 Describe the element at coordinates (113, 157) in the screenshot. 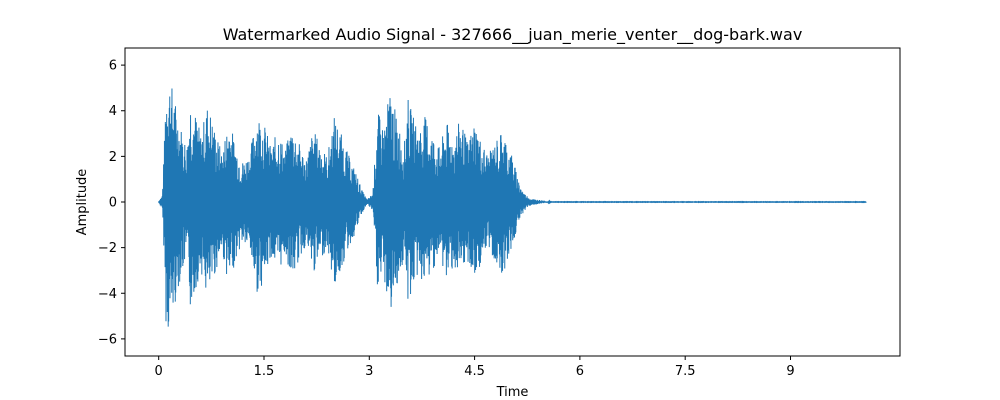

I see `y-tick-label: 2` at that location.